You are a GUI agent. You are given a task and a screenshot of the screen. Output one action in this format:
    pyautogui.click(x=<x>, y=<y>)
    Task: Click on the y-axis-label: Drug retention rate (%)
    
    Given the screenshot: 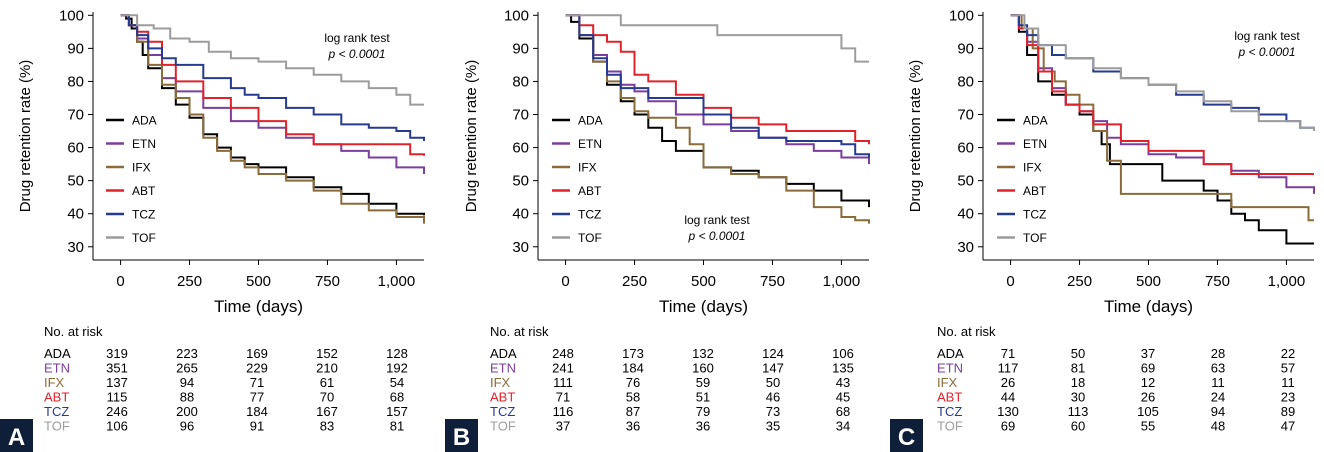 What is the action you would take?
    pyautogui.click(x=25, y=136)
    